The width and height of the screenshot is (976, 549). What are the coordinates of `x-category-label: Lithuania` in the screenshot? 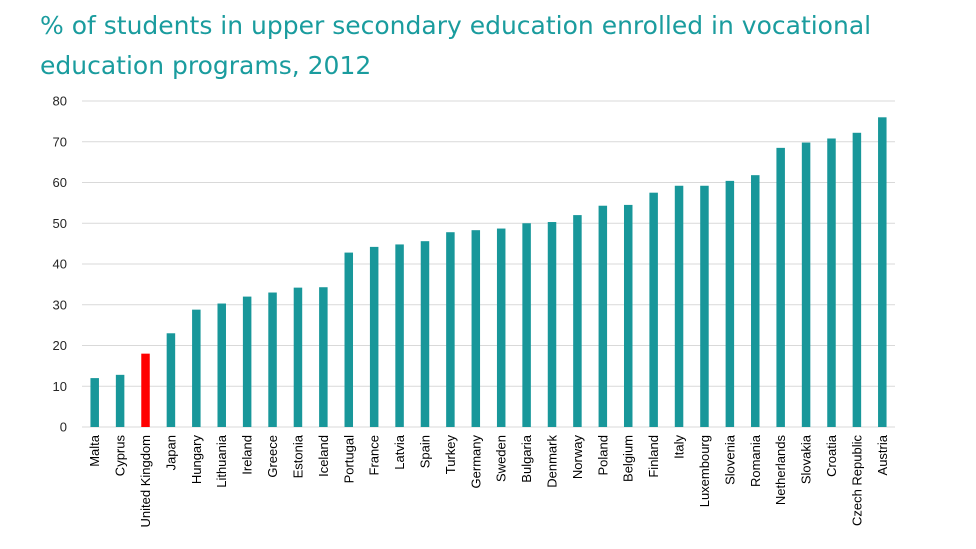 It's located at (221, 461).